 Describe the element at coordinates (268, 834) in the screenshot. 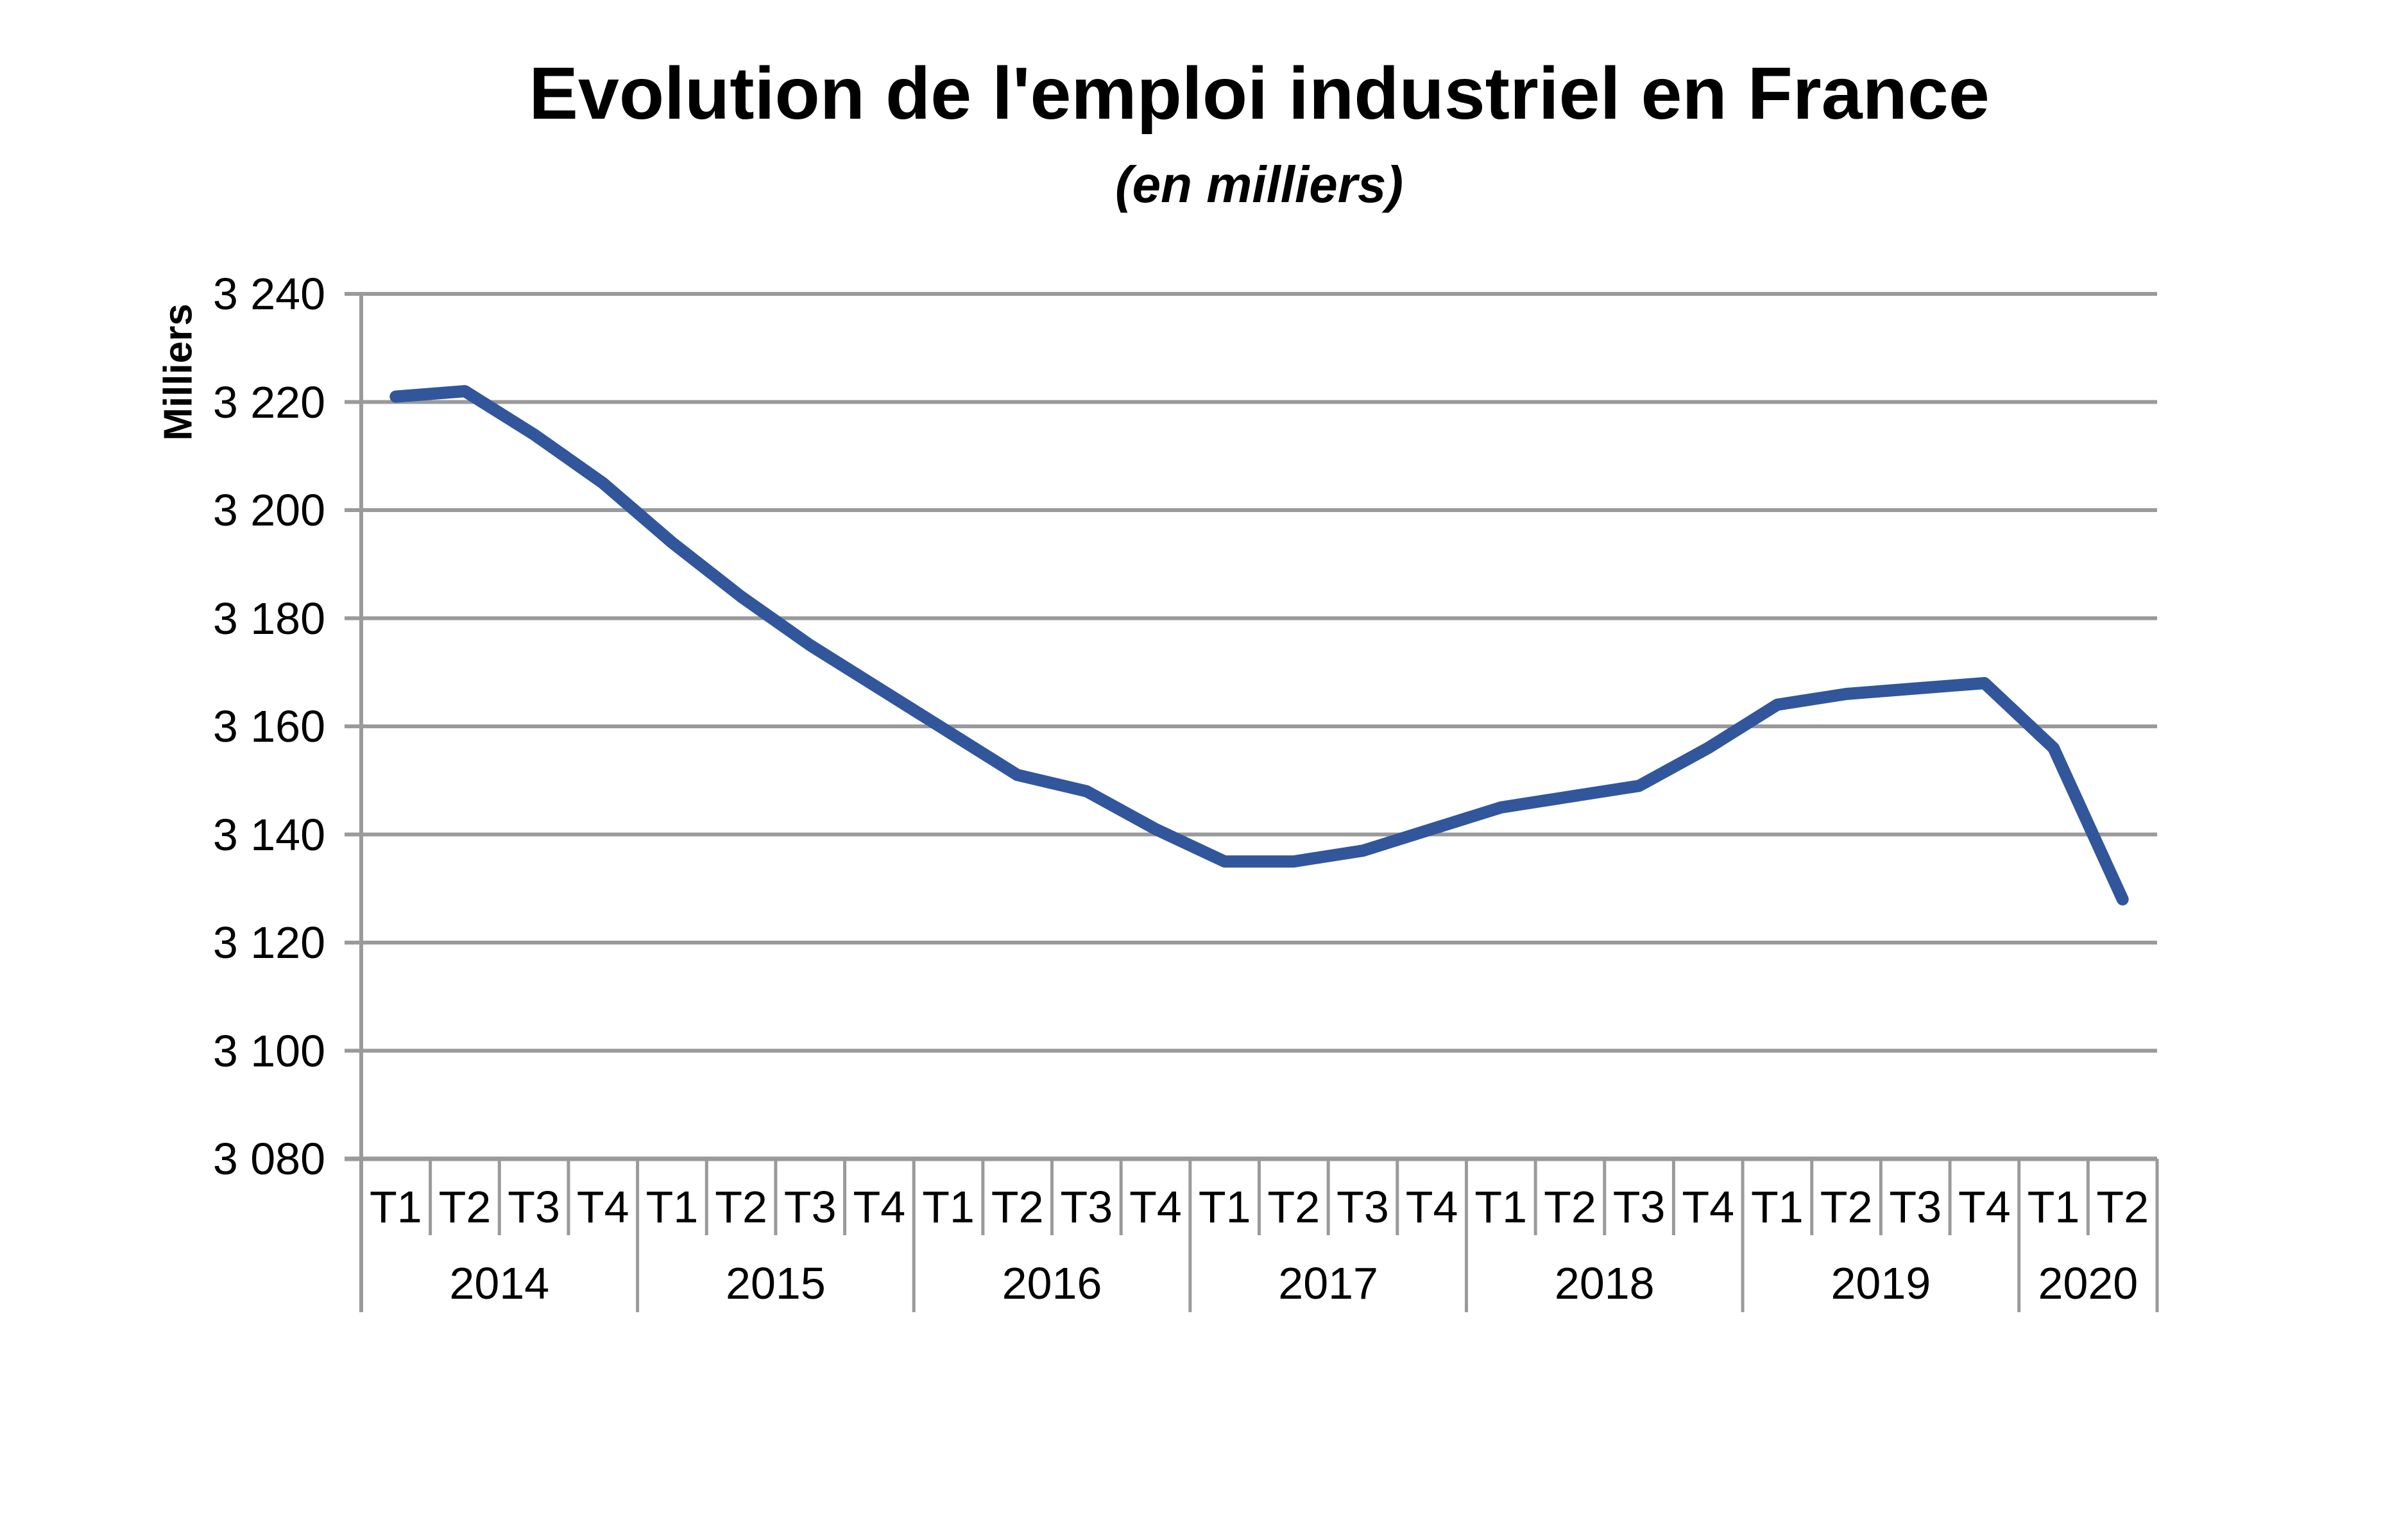

I see `y-tick-label: 3 140` at that location.